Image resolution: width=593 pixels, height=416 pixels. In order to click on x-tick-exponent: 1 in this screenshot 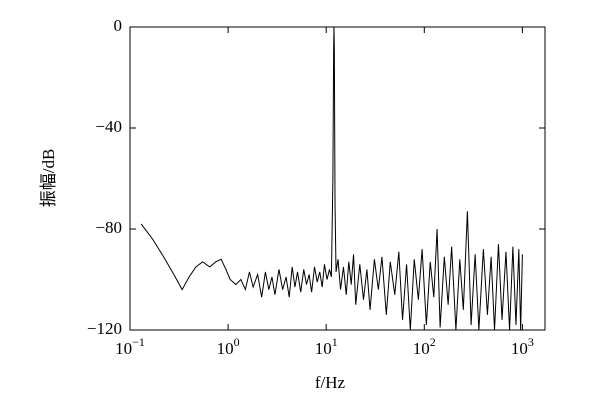, I will do `click(335, 342)`.